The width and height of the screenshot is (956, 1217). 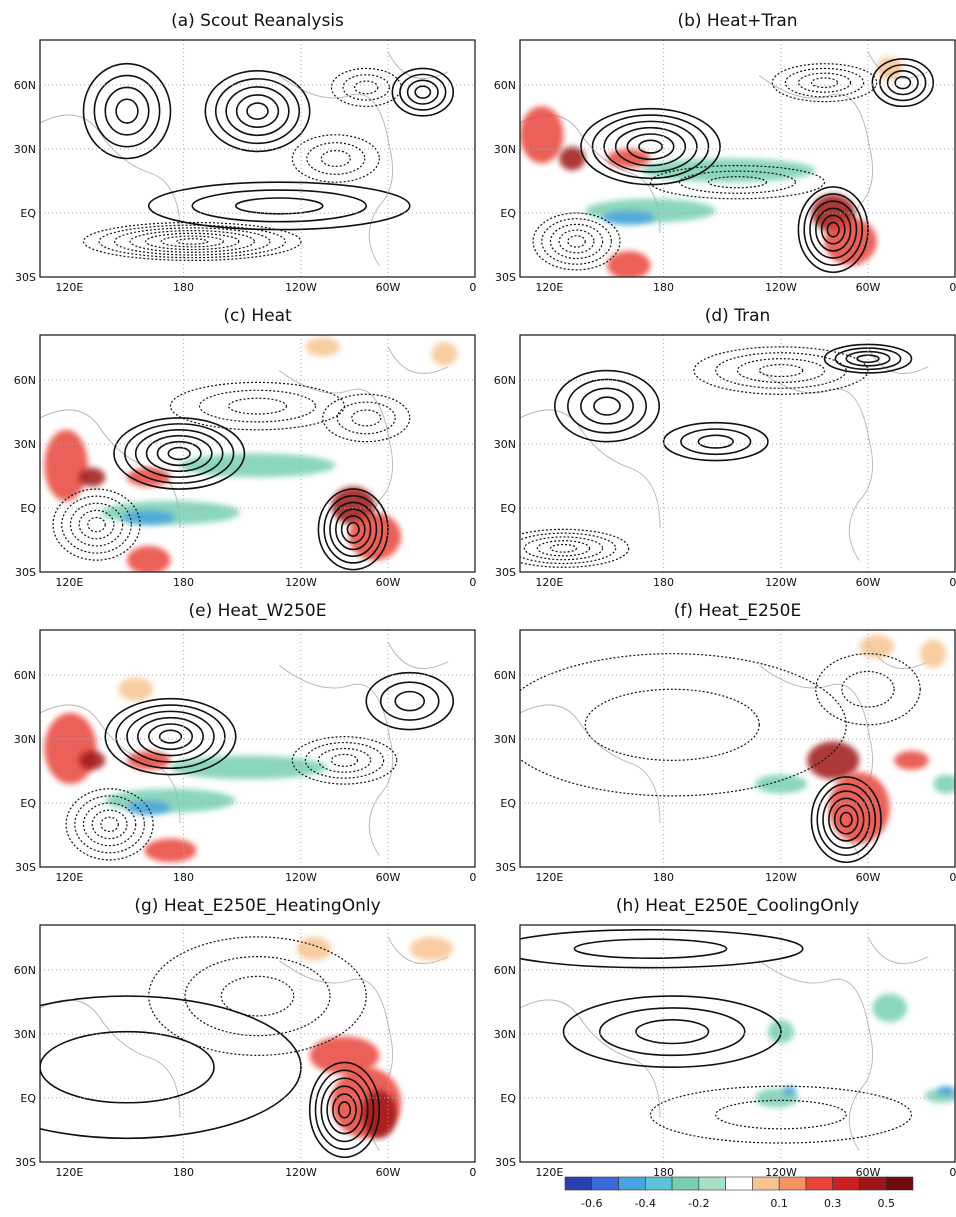 What do you see at coordinates (505, 277) in the screenshot?
I see `lat-tick-label: 30S` at bounding box center [505, 277].